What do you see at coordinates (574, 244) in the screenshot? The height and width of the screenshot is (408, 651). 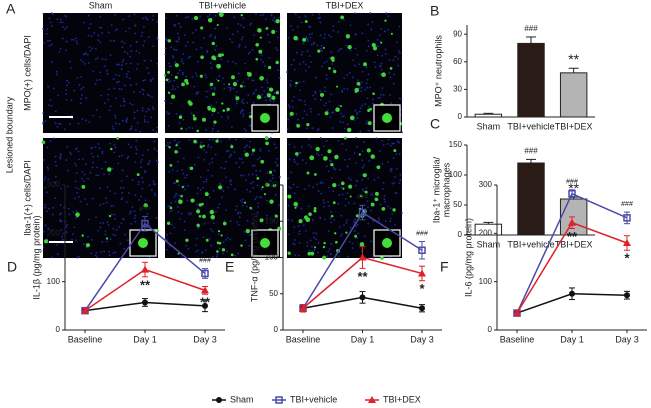 I see `x-tick-label: TBI+DEX` at bounding box center [574, 244].